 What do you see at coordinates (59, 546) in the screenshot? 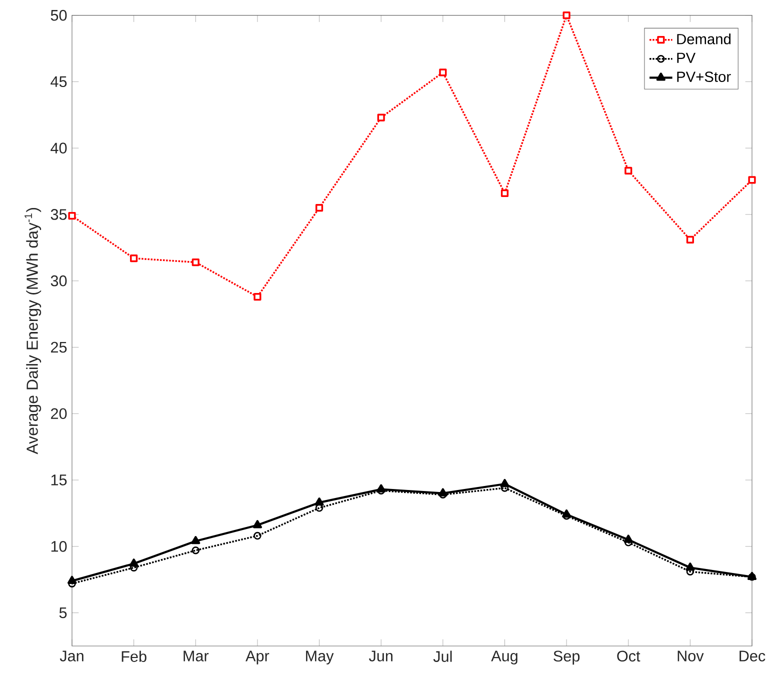
I see `y-tick-label: 10` at bounding box center [59, 546].